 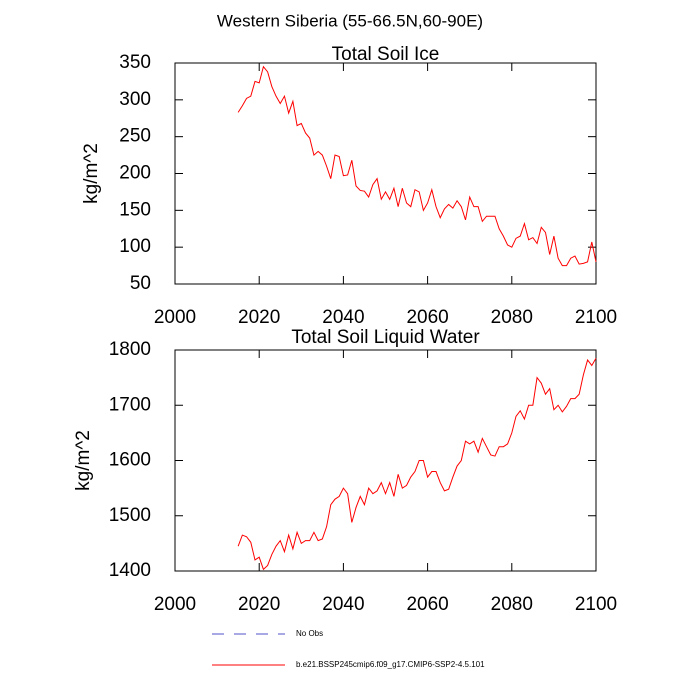 What do you see at coordinates (140, 283) in the screenshot?
I see `y-tick-label: 50` at bounding box center [140, 283].